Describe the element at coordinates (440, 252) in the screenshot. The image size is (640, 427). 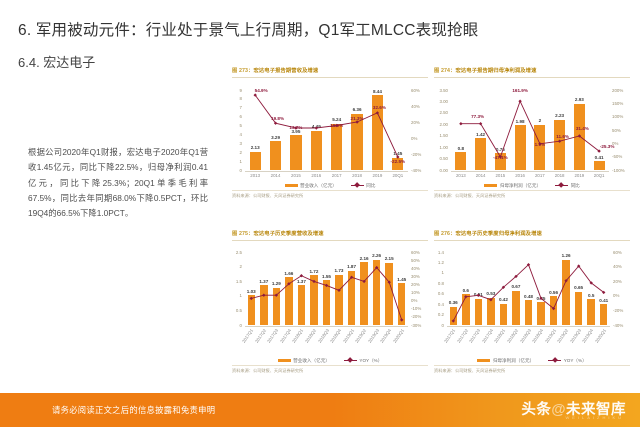
I see `y-axis-tick-left: 1.4` at that location.